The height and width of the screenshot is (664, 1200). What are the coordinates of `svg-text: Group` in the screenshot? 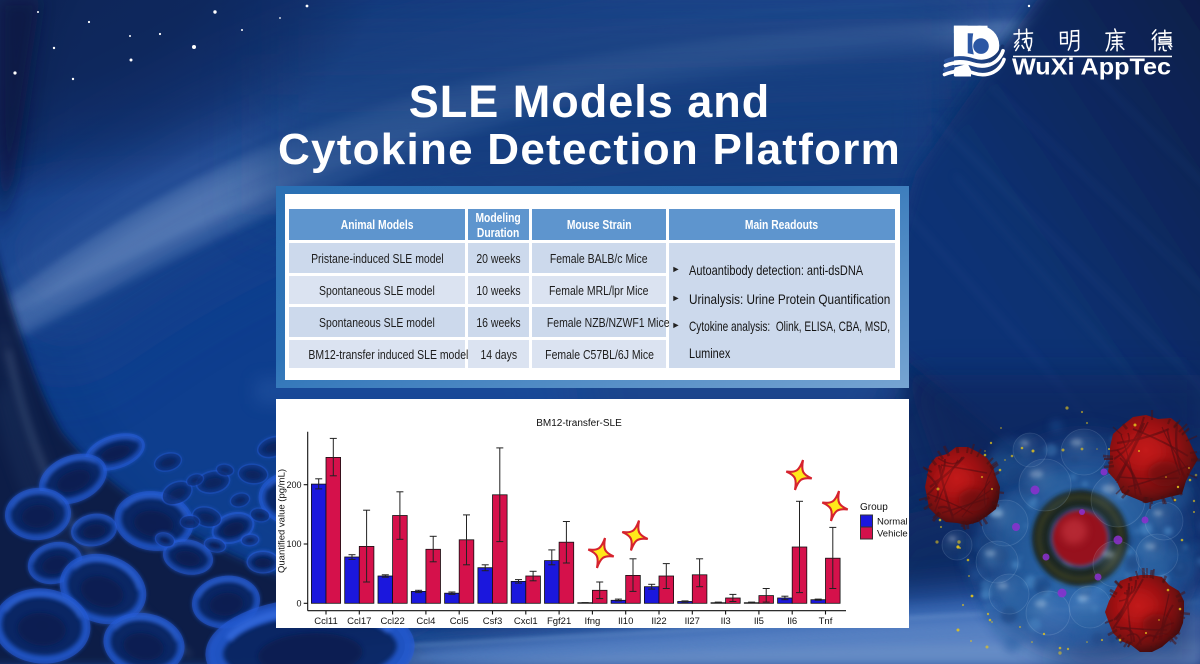 It's located at (874, 507).